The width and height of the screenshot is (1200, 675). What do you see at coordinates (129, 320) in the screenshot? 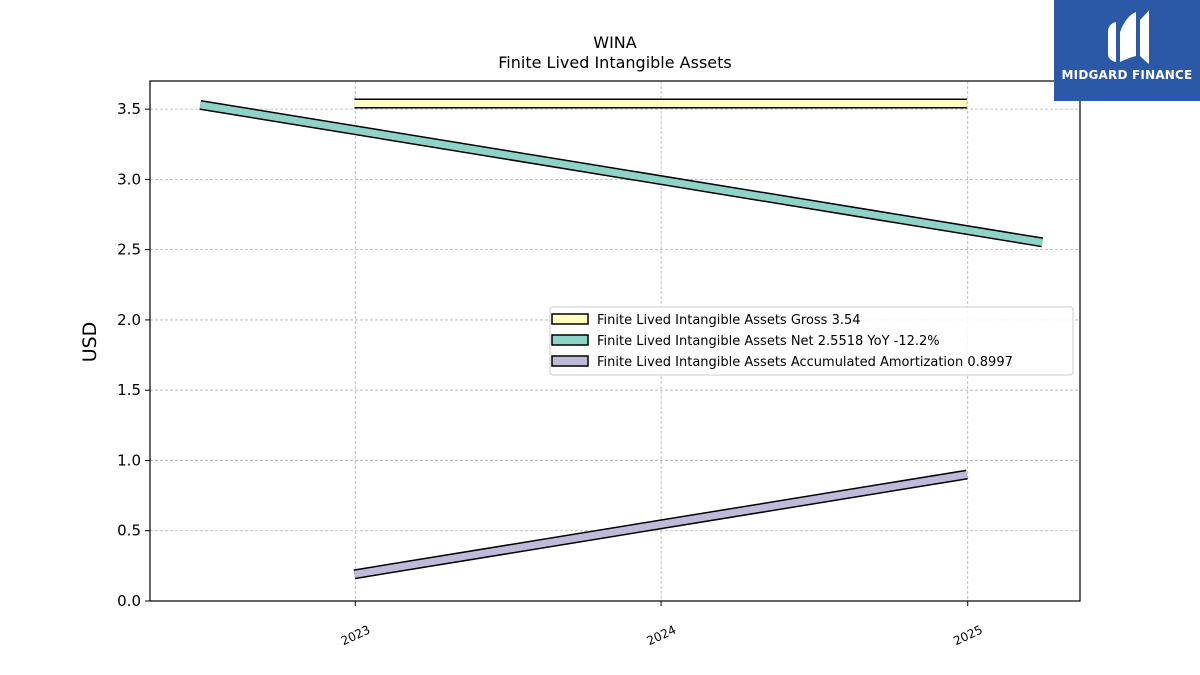
I see `y-tick-label: 2.0` at bounding box center [129, 320].